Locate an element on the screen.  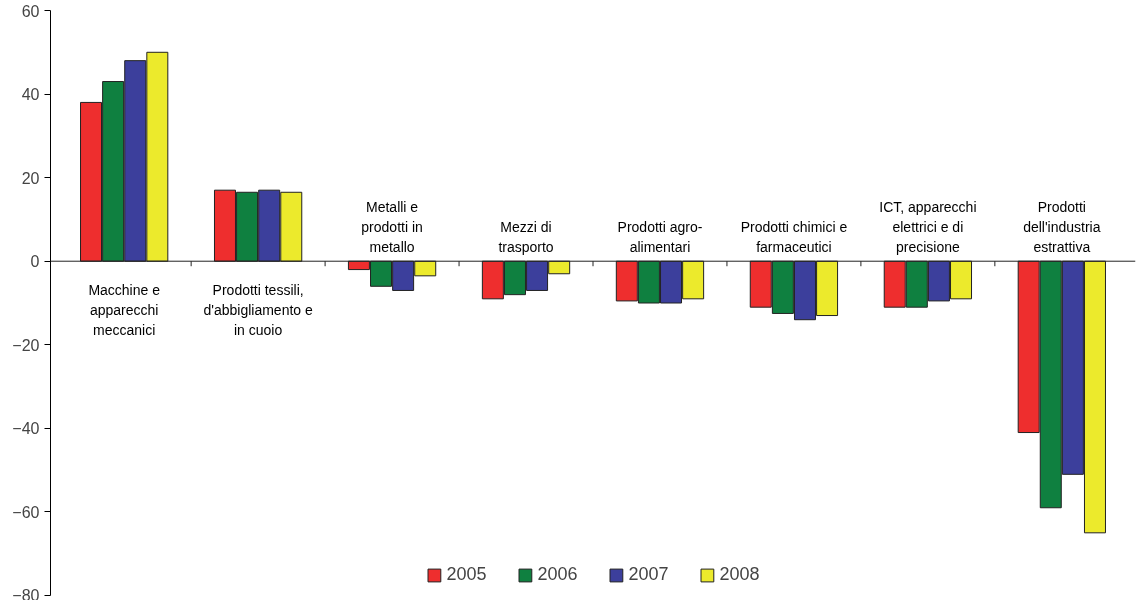
x-tick-label: Mezzi di trasporto is located at coordinates (526, 236).